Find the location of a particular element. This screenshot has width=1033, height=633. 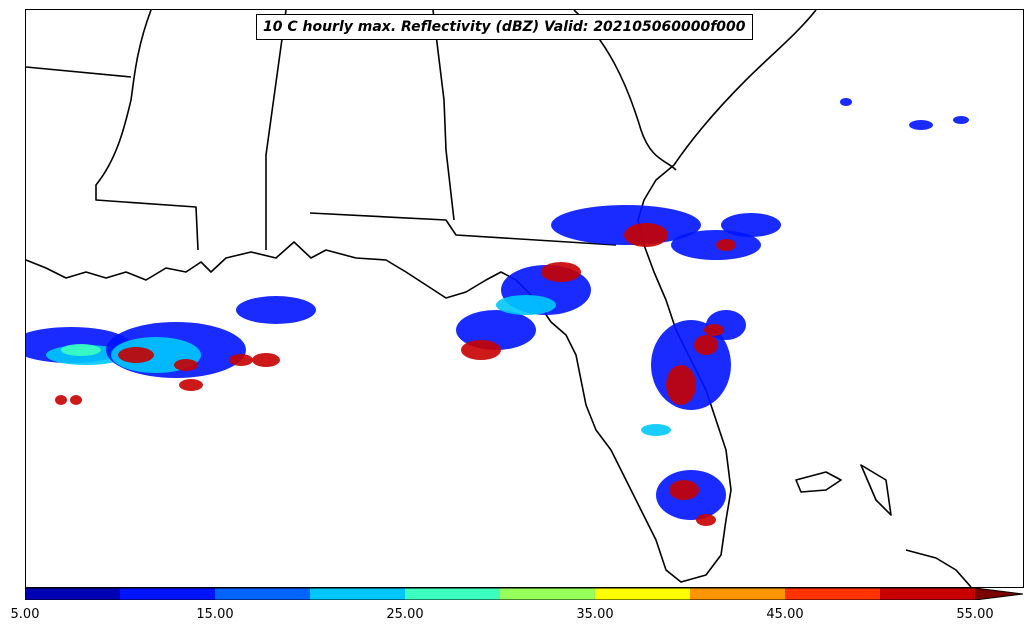

colorbar-tick-label: 25.00 is located at coordinates (405, 614).